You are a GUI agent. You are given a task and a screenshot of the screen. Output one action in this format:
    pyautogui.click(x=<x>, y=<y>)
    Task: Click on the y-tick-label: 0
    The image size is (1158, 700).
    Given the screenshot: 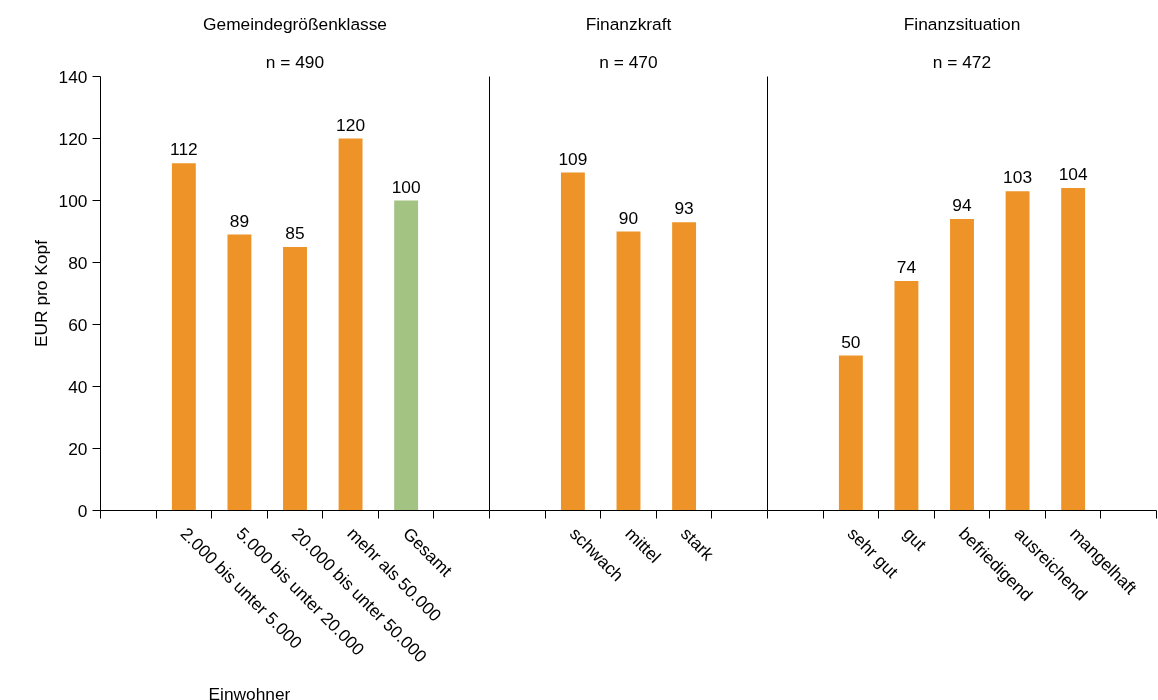 What is the action you would take?
    pyautogui.click(x=82, y=510)
    